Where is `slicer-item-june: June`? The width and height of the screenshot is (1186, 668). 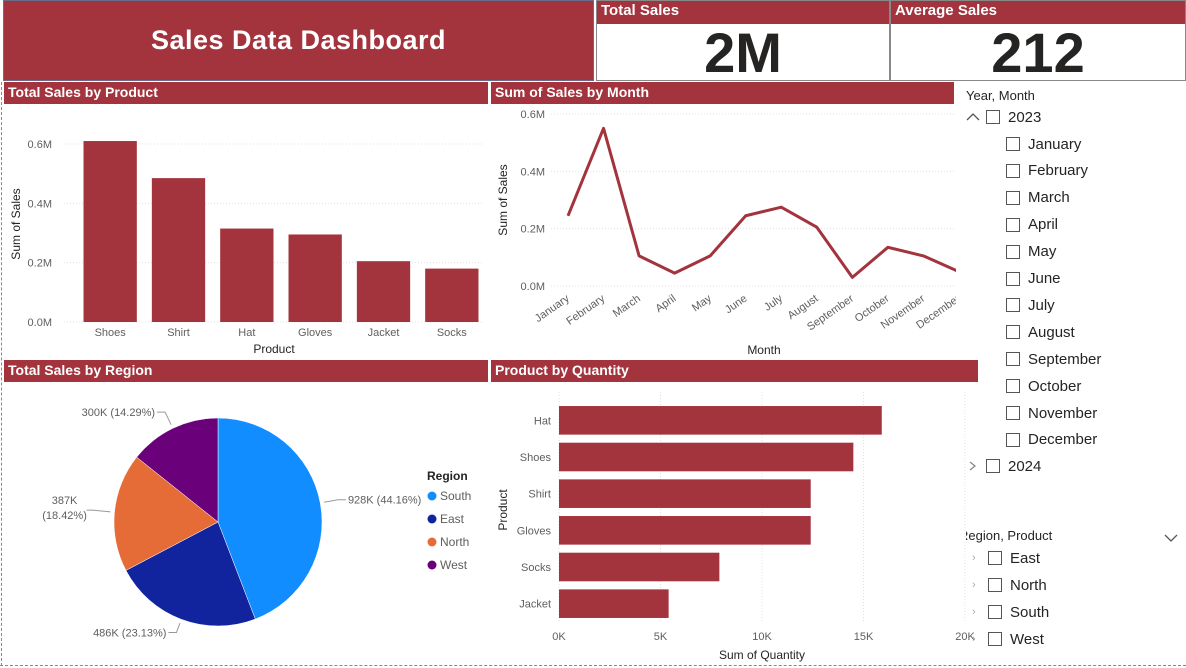
slicer-item-june: June is located at coordinates (1033, 279).